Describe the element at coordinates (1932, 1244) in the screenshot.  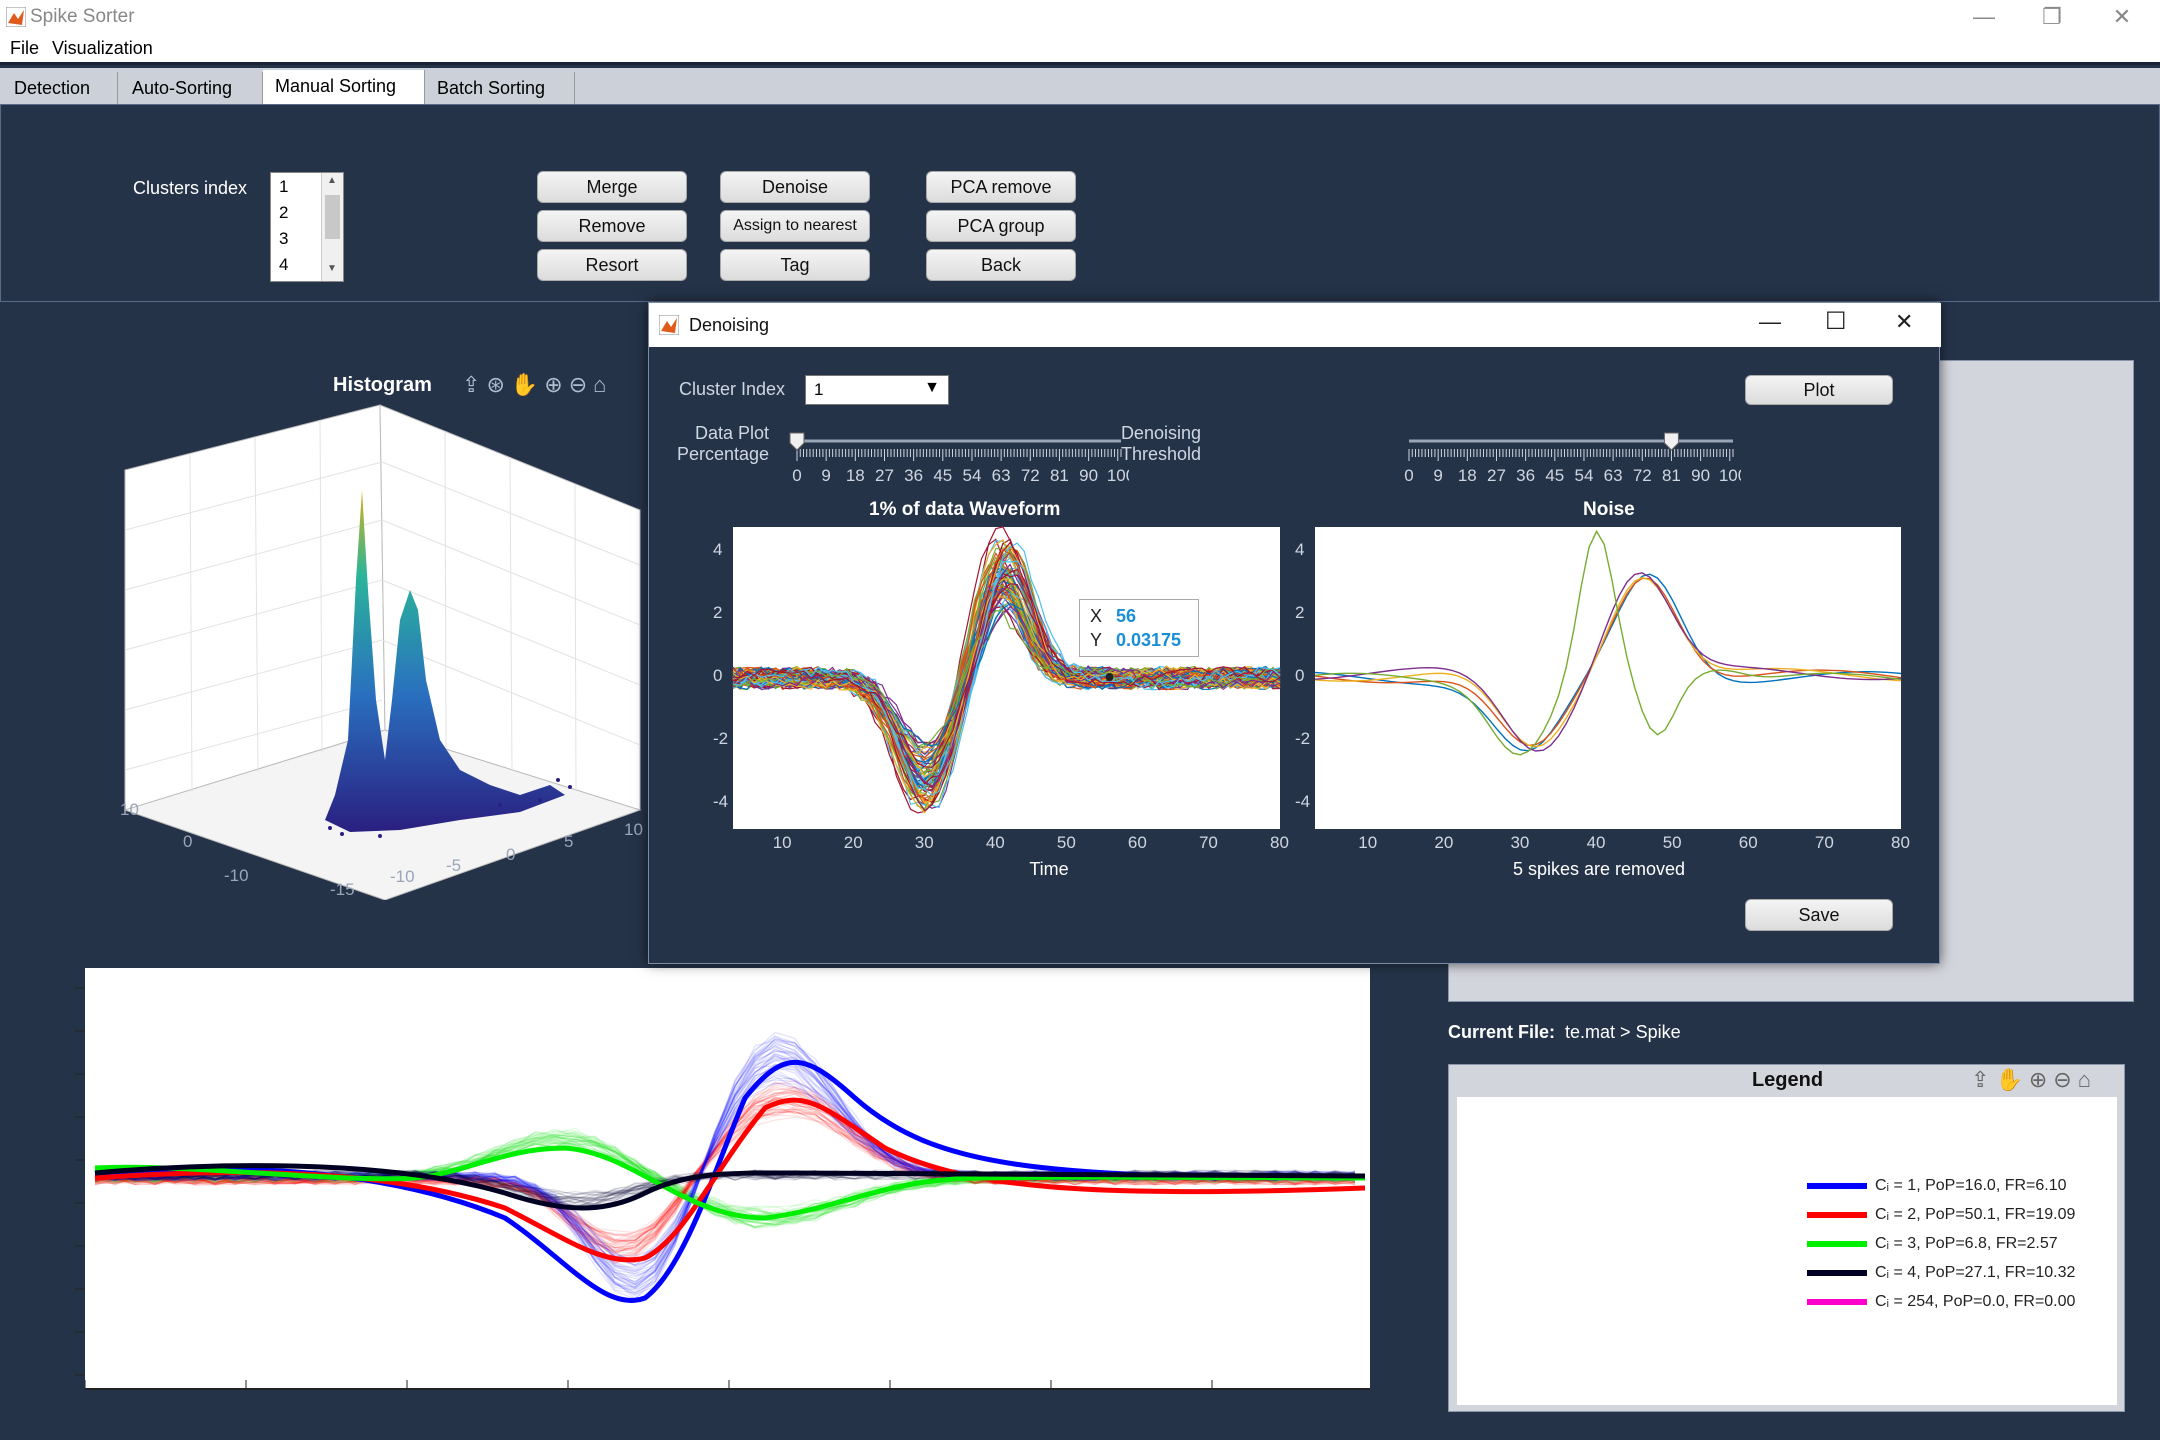
I see `legend-entry-3: Cᵢ = 3, PoP=6.8, FR=2.57` at that location.